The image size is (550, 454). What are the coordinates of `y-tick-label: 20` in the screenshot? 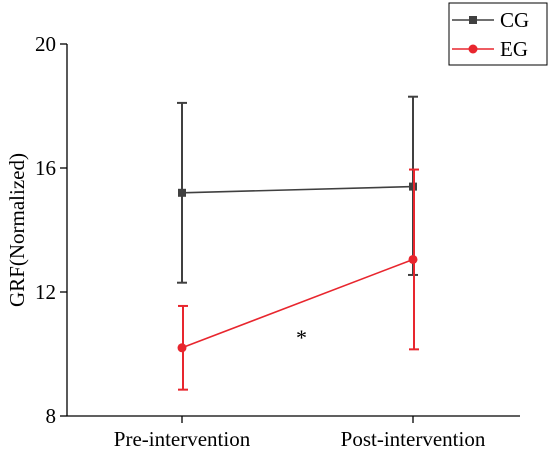 It's located at (45, 44).